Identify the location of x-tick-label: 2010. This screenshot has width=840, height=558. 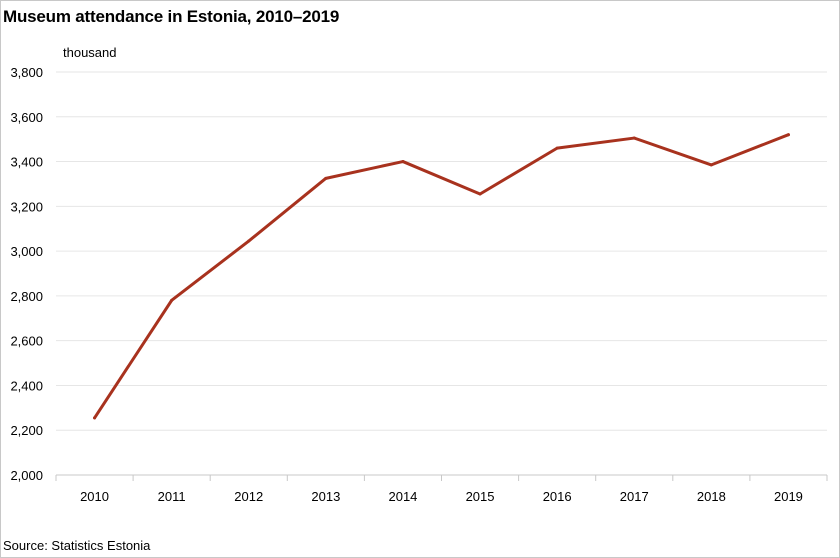
(94, 496).